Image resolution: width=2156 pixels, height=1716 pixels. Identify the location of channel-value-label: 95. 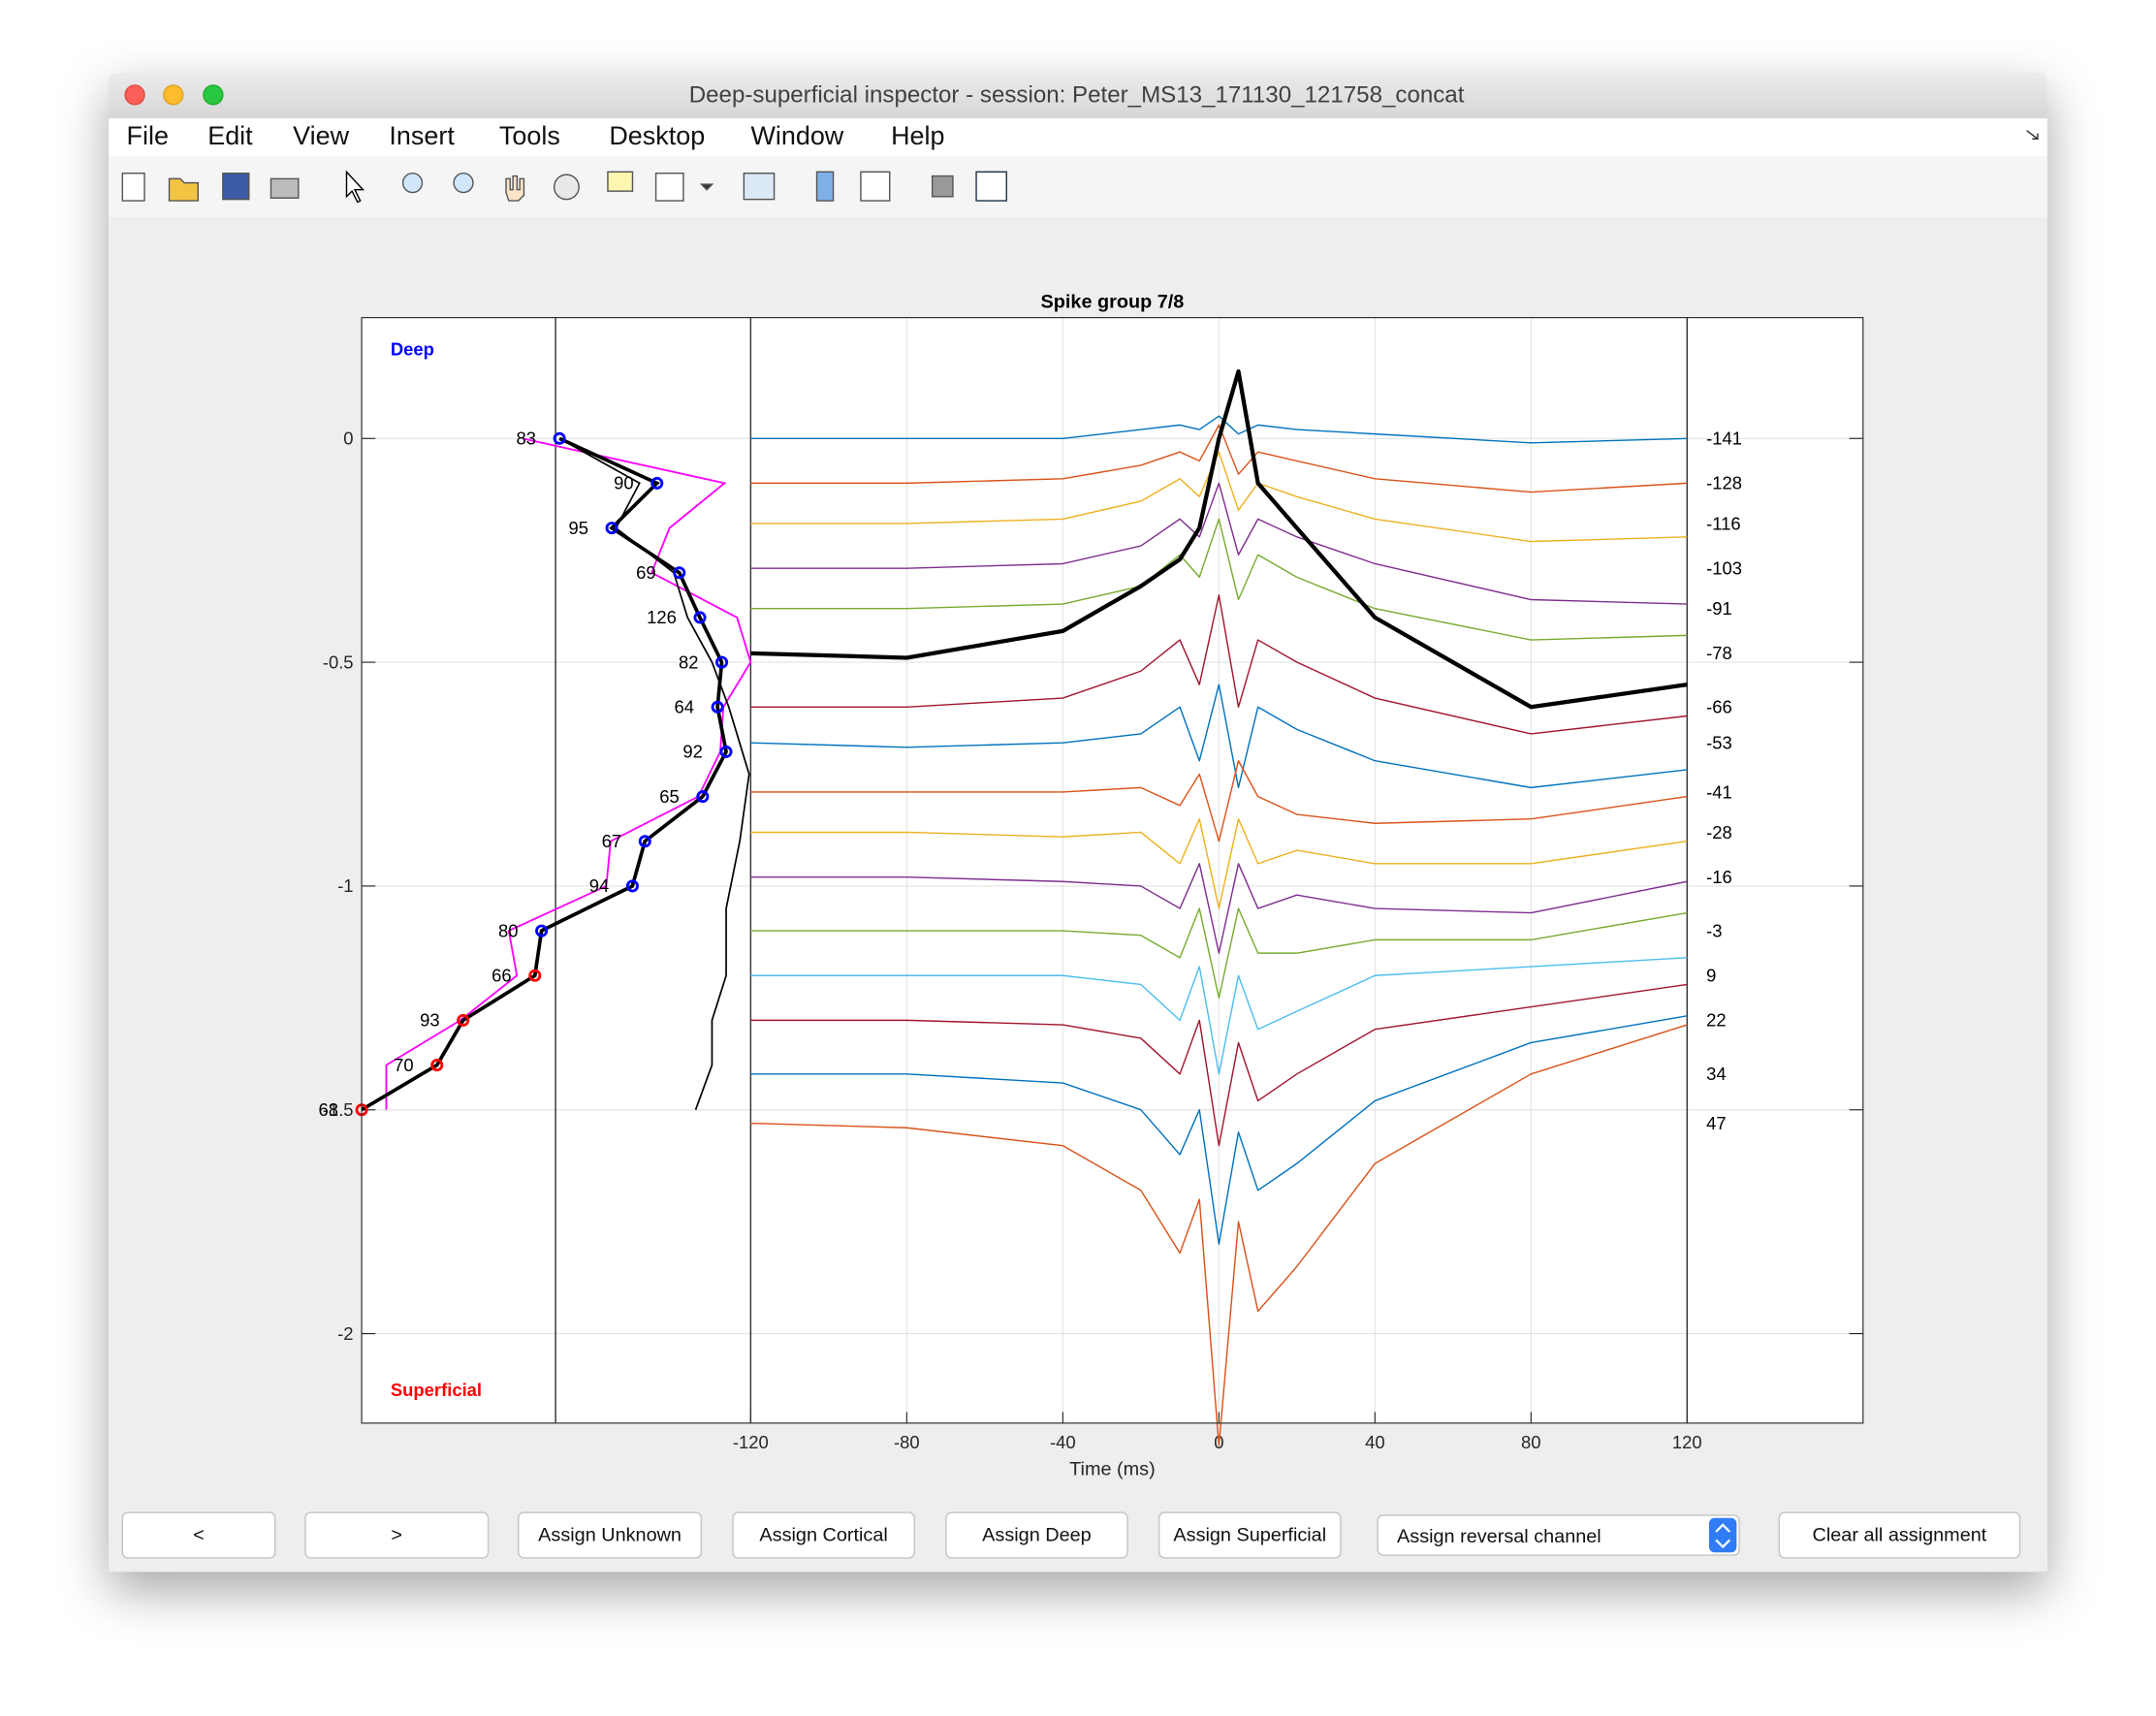
(578, 528).